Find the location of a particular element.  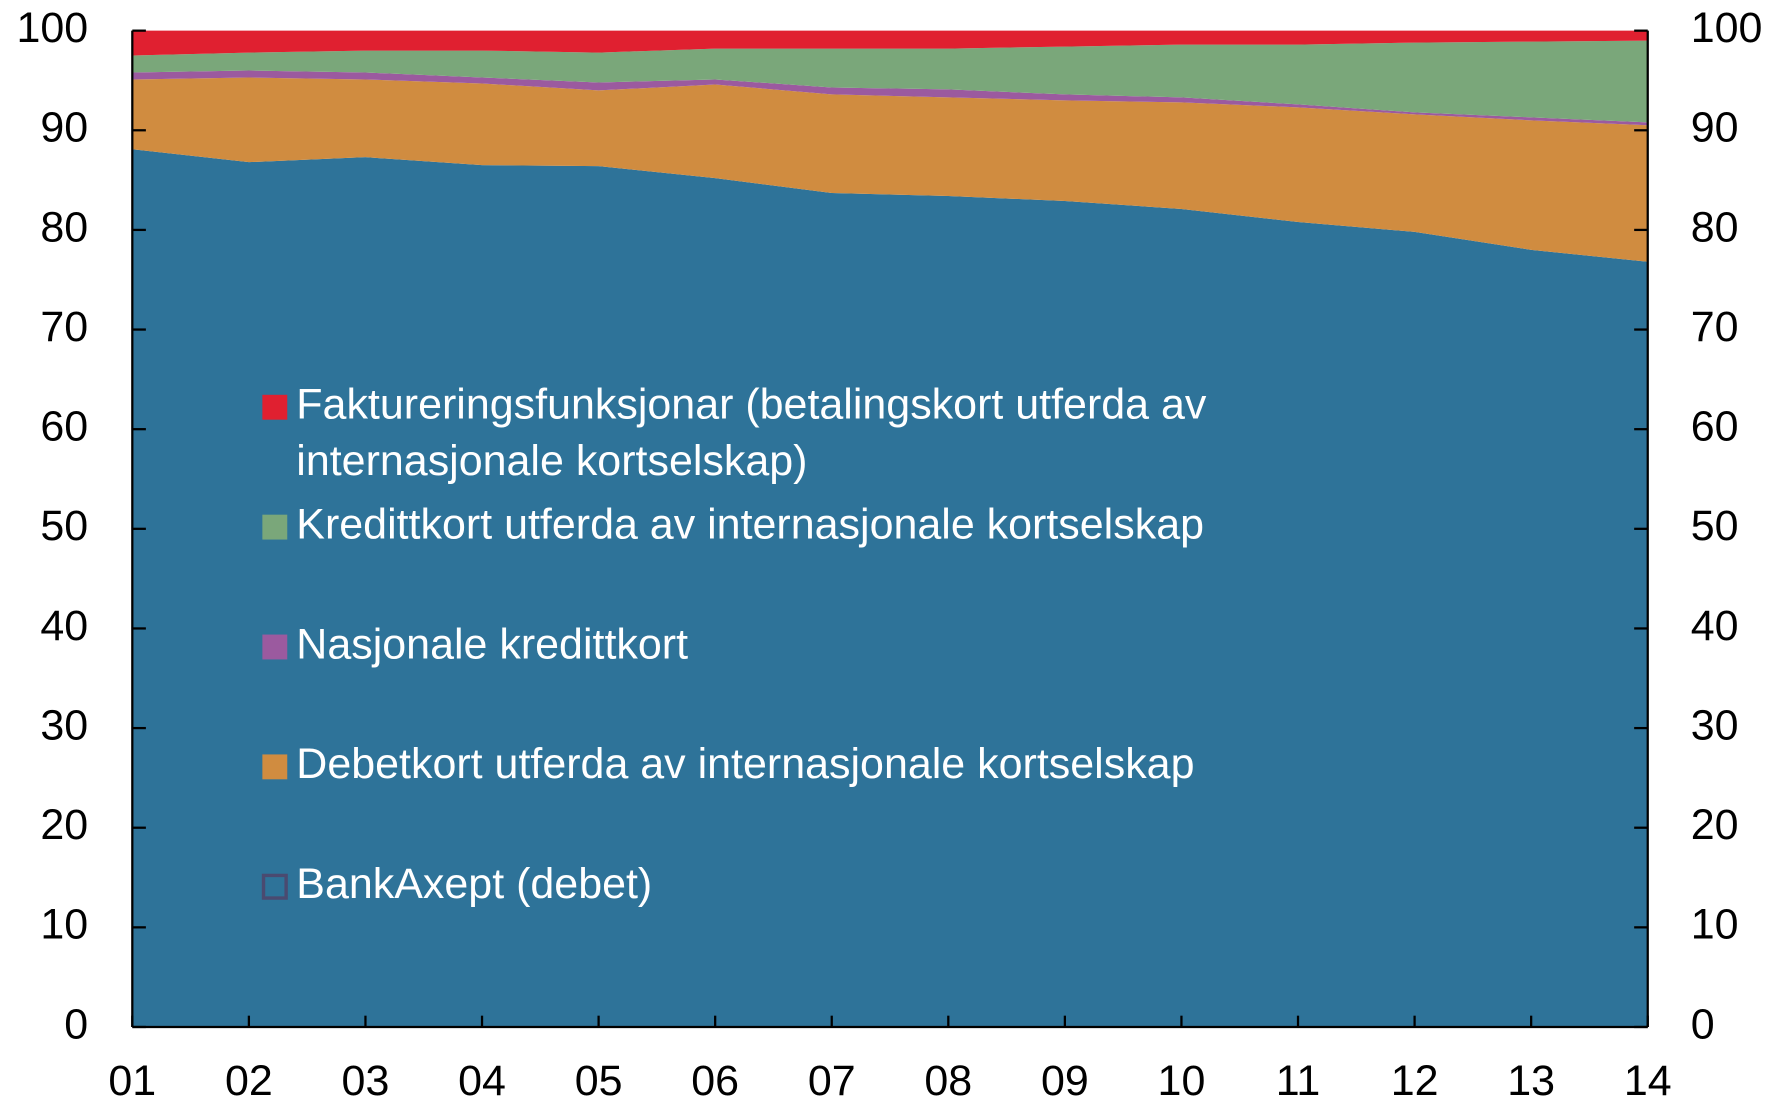

y2-tick-label: 40 is located at coordinates (1715, 626).